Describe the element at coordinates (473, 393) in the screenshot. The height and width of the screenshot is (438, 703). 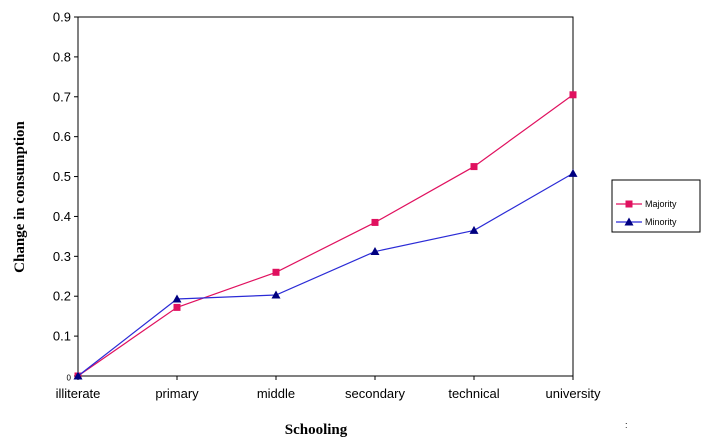
I see `x-tick-label: technical` at that location.